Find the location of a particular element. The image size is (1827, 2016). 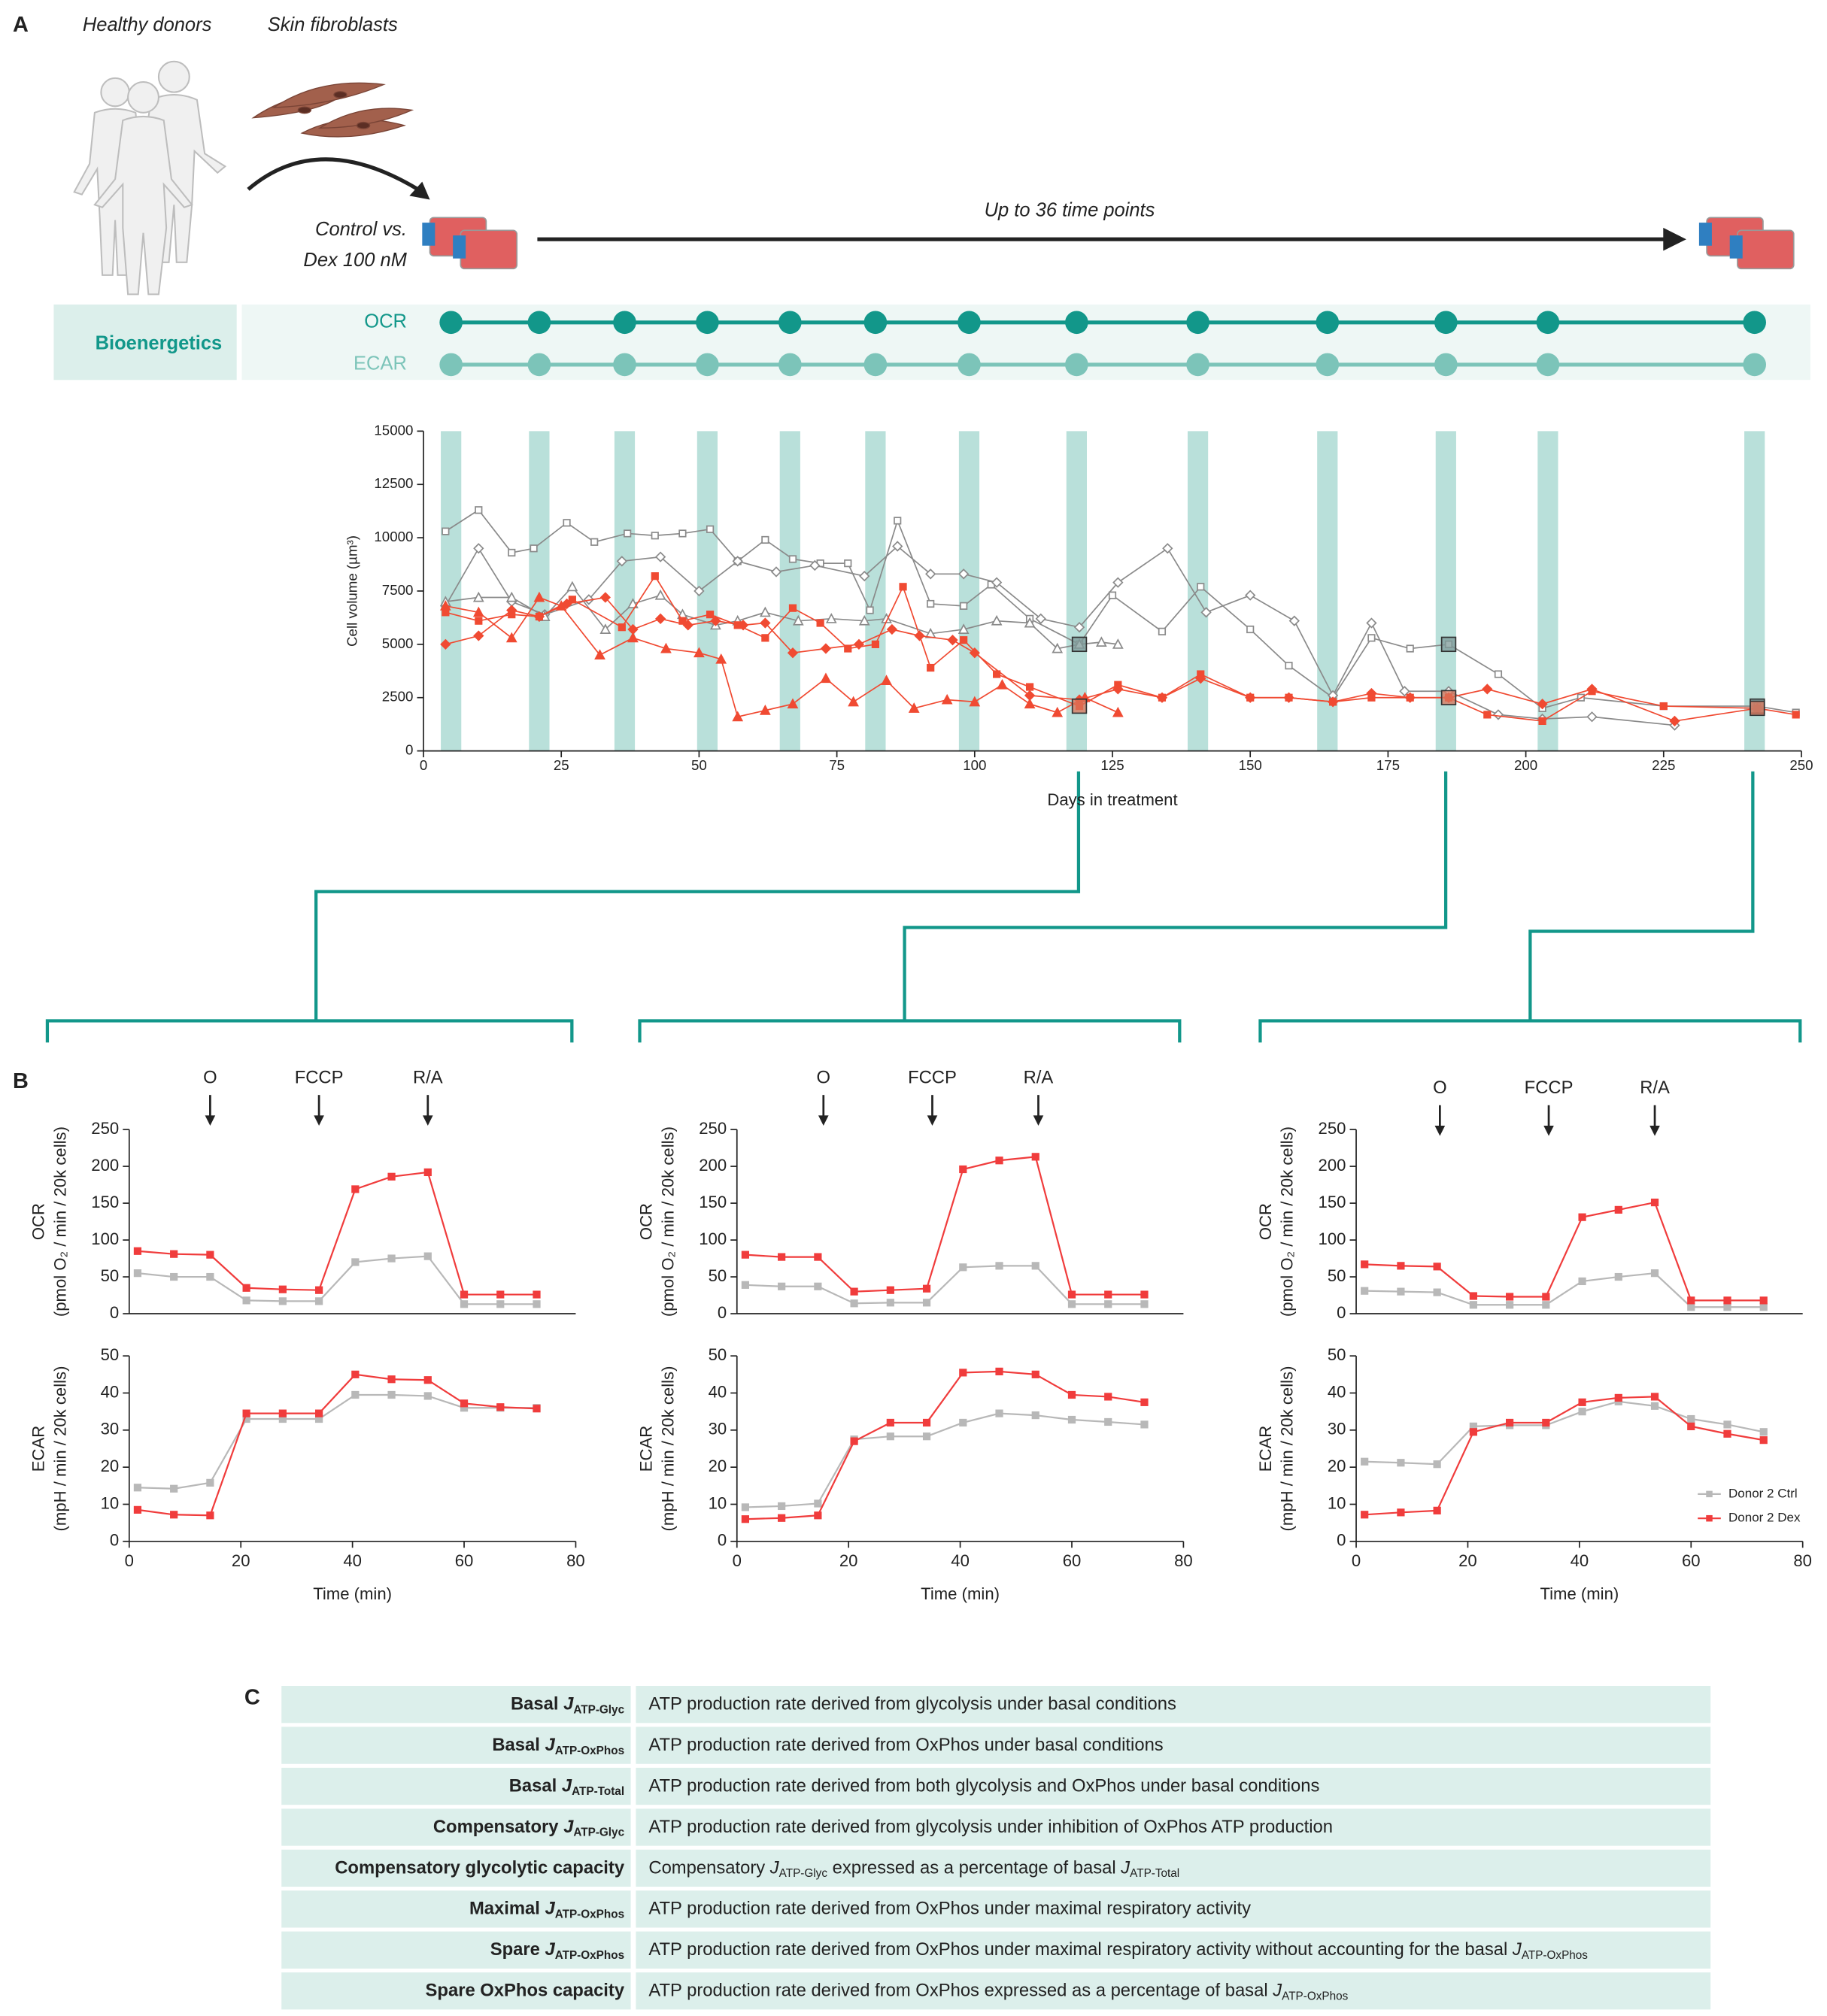

y-tick-label: 150 is located at coordinates (713, 1202).